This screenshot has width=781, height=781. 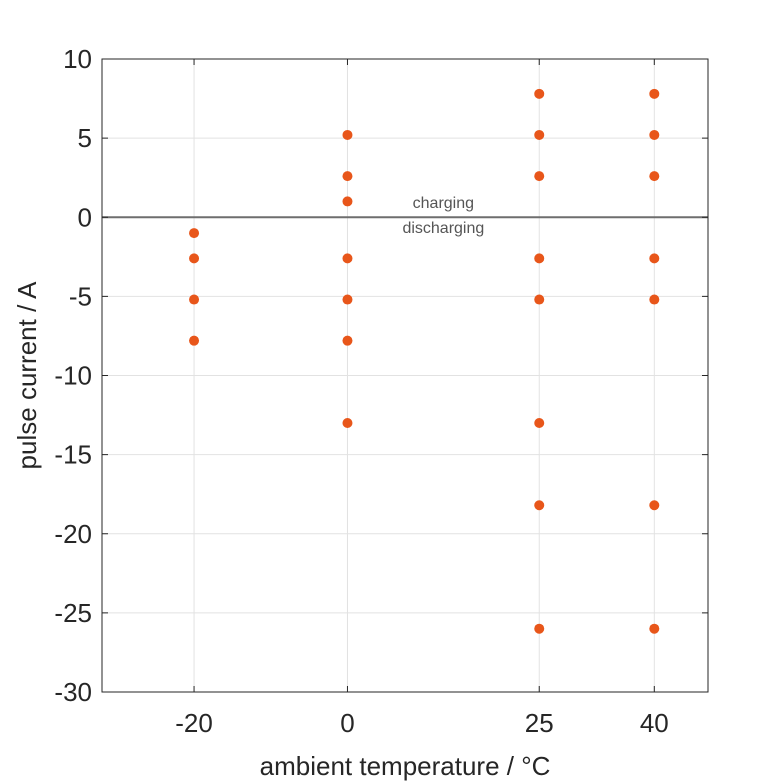 What do you see at coordinates (654, 723) in the screenshot?
I see `x-tick-label: 40` at bounding box center [654, 723].